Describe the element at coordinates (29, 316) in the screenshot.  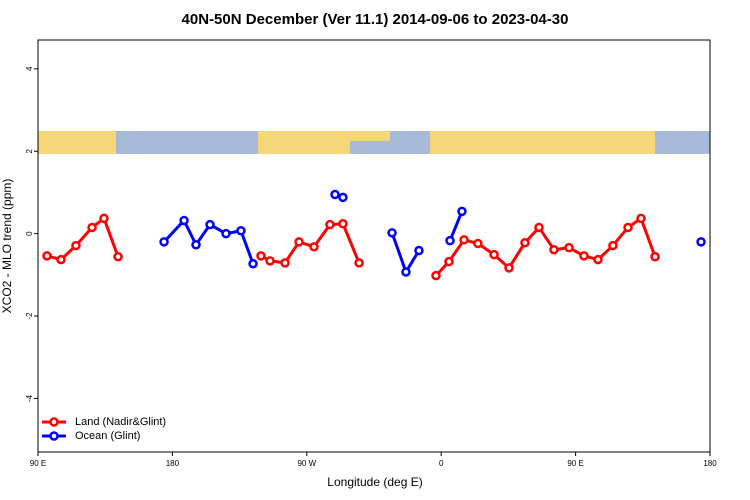
I see `y-tick-label: -2` at that location.